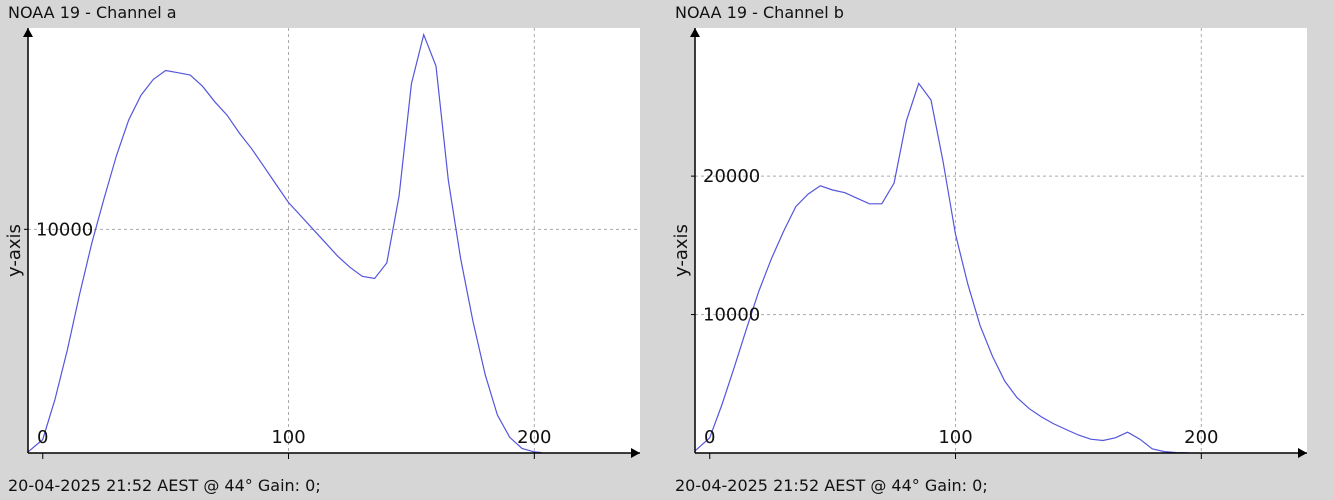 This screenshot has width=1334, height=500. Describe the element at coordinates (759, 12) in the screenshot. I see `chart-title: NOAA 19 - Channel b` at that location.